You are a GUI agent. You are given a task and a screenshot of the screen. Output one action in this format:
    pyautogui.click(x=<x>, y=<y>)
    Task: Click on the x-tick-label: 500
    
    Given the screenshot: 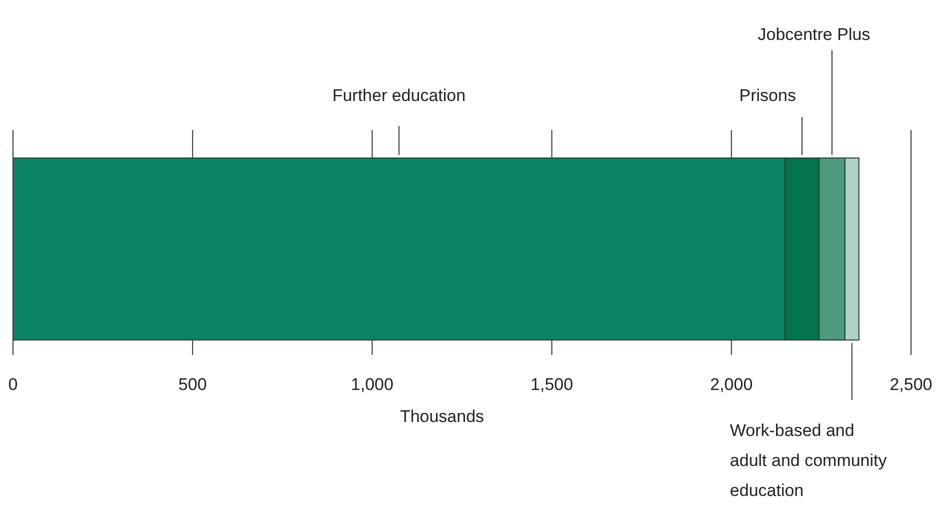 What is the action you would take?
    pyautogui.click(x=192, y=384)
    